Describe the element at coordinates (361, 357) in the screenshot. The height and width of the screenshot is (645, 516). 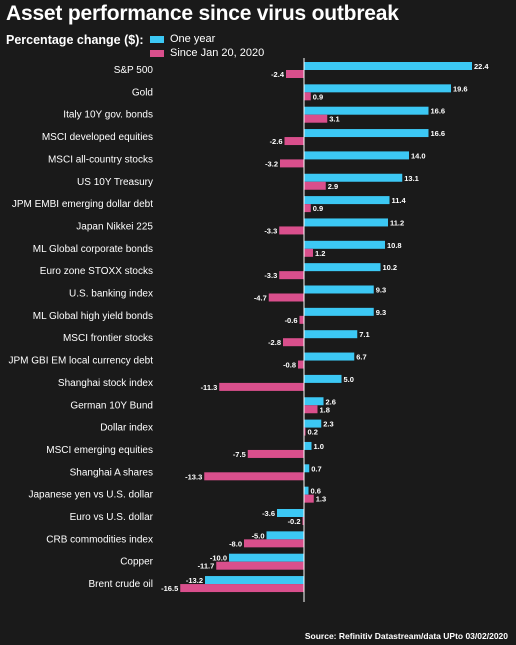
I see `data-label: 6.7` at that location.